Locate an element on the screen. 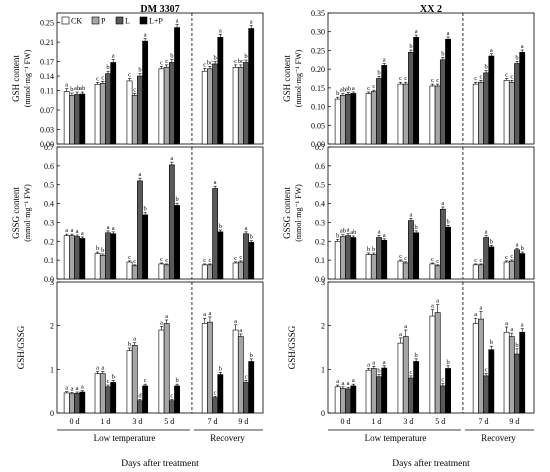 Image resolution: width=550 pixels, height=472 pixels. category-label: 0 d is located at coordinates (346, 421).